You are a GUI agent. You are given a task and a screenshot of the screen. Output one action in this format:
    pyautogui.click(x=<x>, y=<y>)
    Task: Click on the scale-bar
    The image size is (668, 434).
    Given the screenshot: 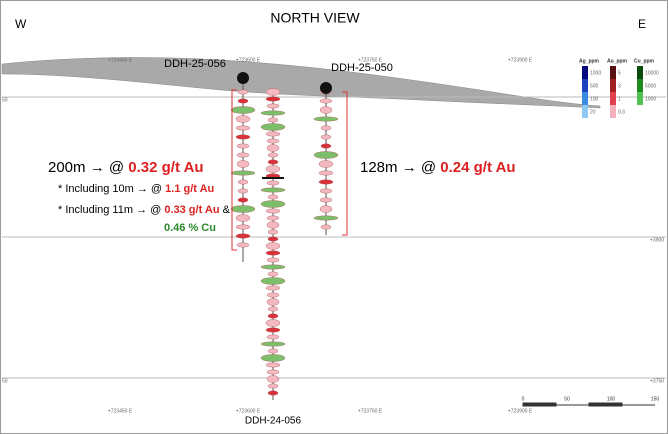 What is the action you would take?
    pyautogui.click(x=588, y=404)
    